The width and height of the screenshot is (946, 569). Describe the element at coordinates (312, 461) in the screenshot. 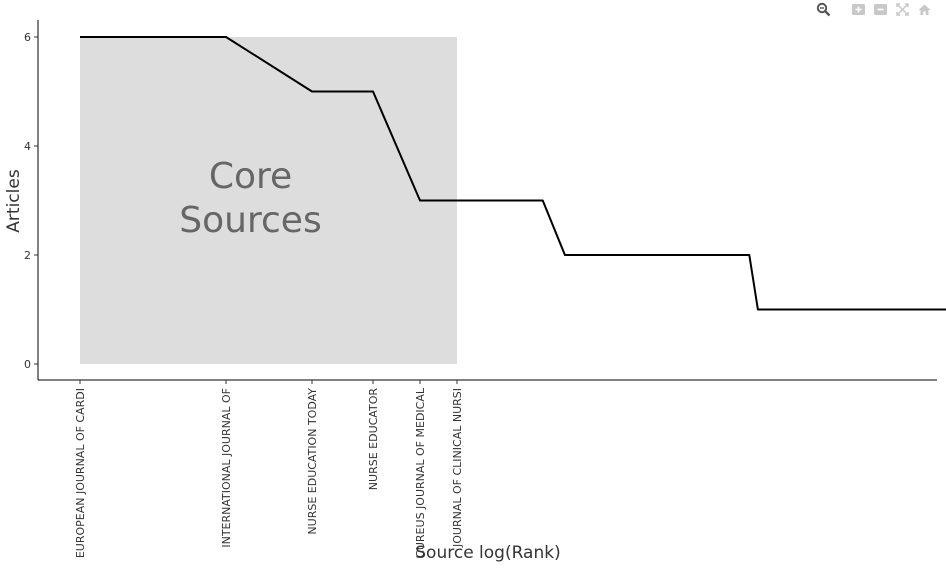

I see `x-tick-label: NURSE EDUCATION TODAY` at that location.